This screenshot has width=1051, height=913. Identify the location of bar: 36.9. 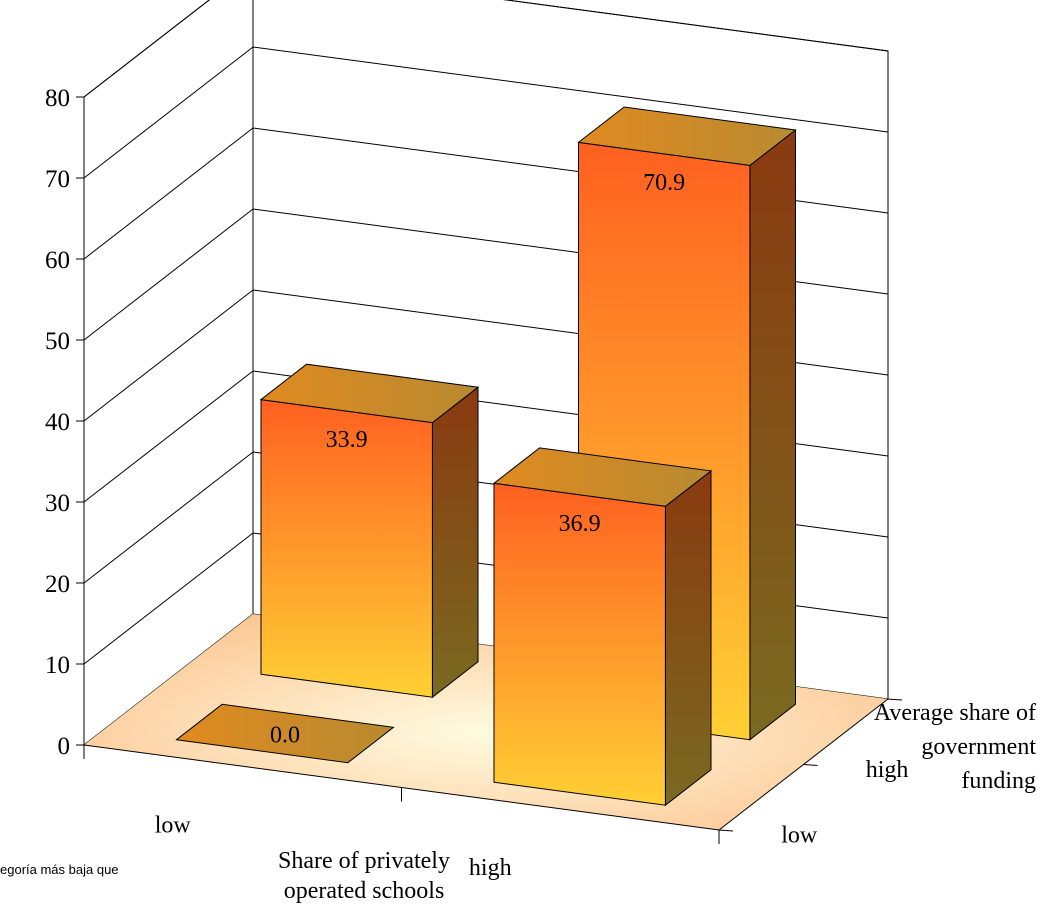
(602, 627).